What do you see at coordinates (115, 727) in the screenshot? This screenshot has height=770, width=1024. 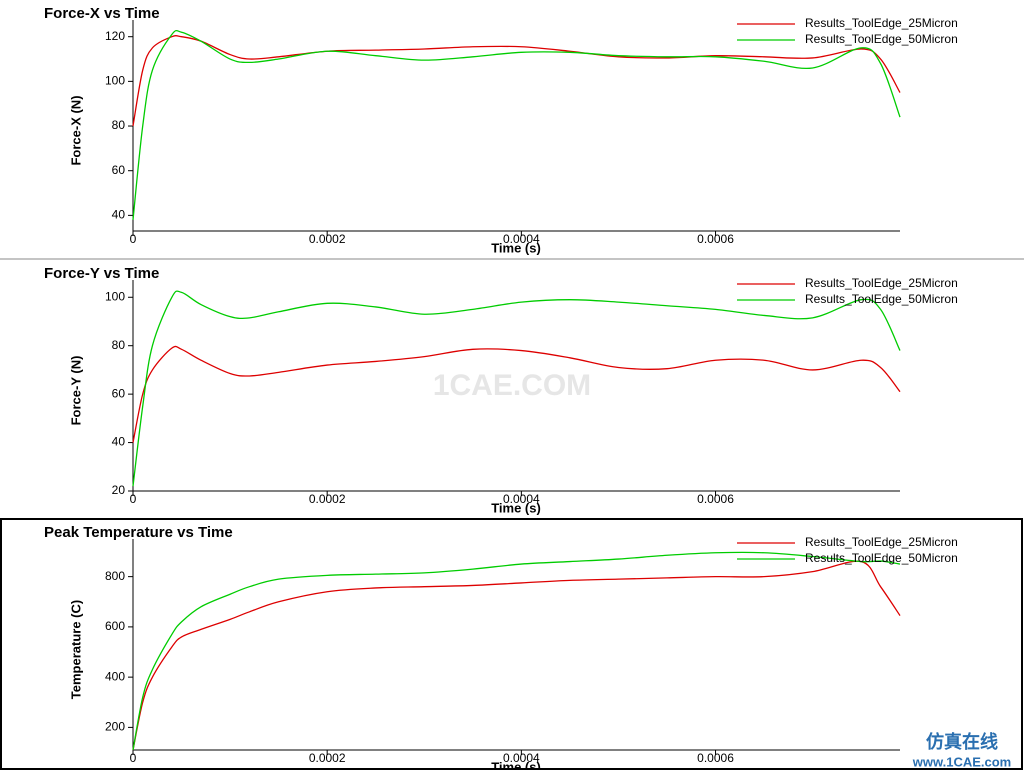 I see `y-tick-label: 200` at bounding box center [115, 727].